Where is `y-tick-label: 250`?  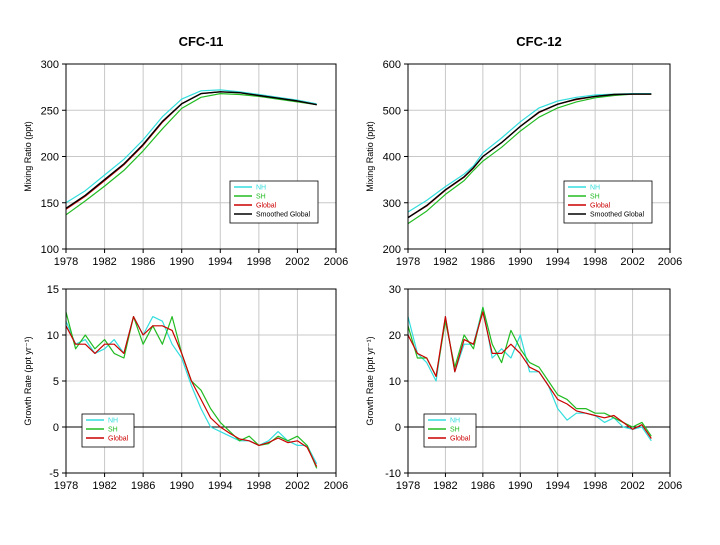 y-tick-label: 250 is located at coordinates (50, 111).